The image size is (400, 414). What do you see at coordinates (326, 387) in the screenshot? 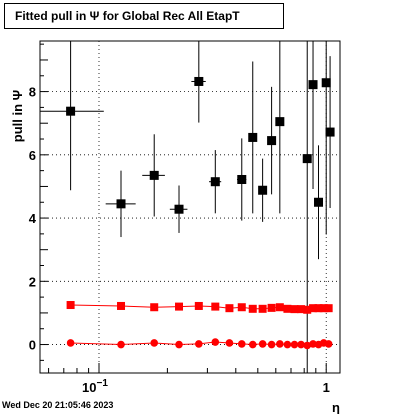
I see `x-tick-label: 1` at bounding box center [326, 387].